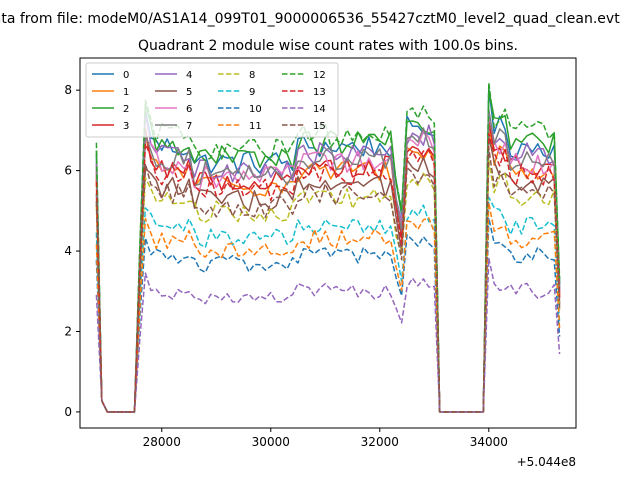 This screenshot has height=480, width=640. I want to click on legend-label-1: 1, so click(126, 92).